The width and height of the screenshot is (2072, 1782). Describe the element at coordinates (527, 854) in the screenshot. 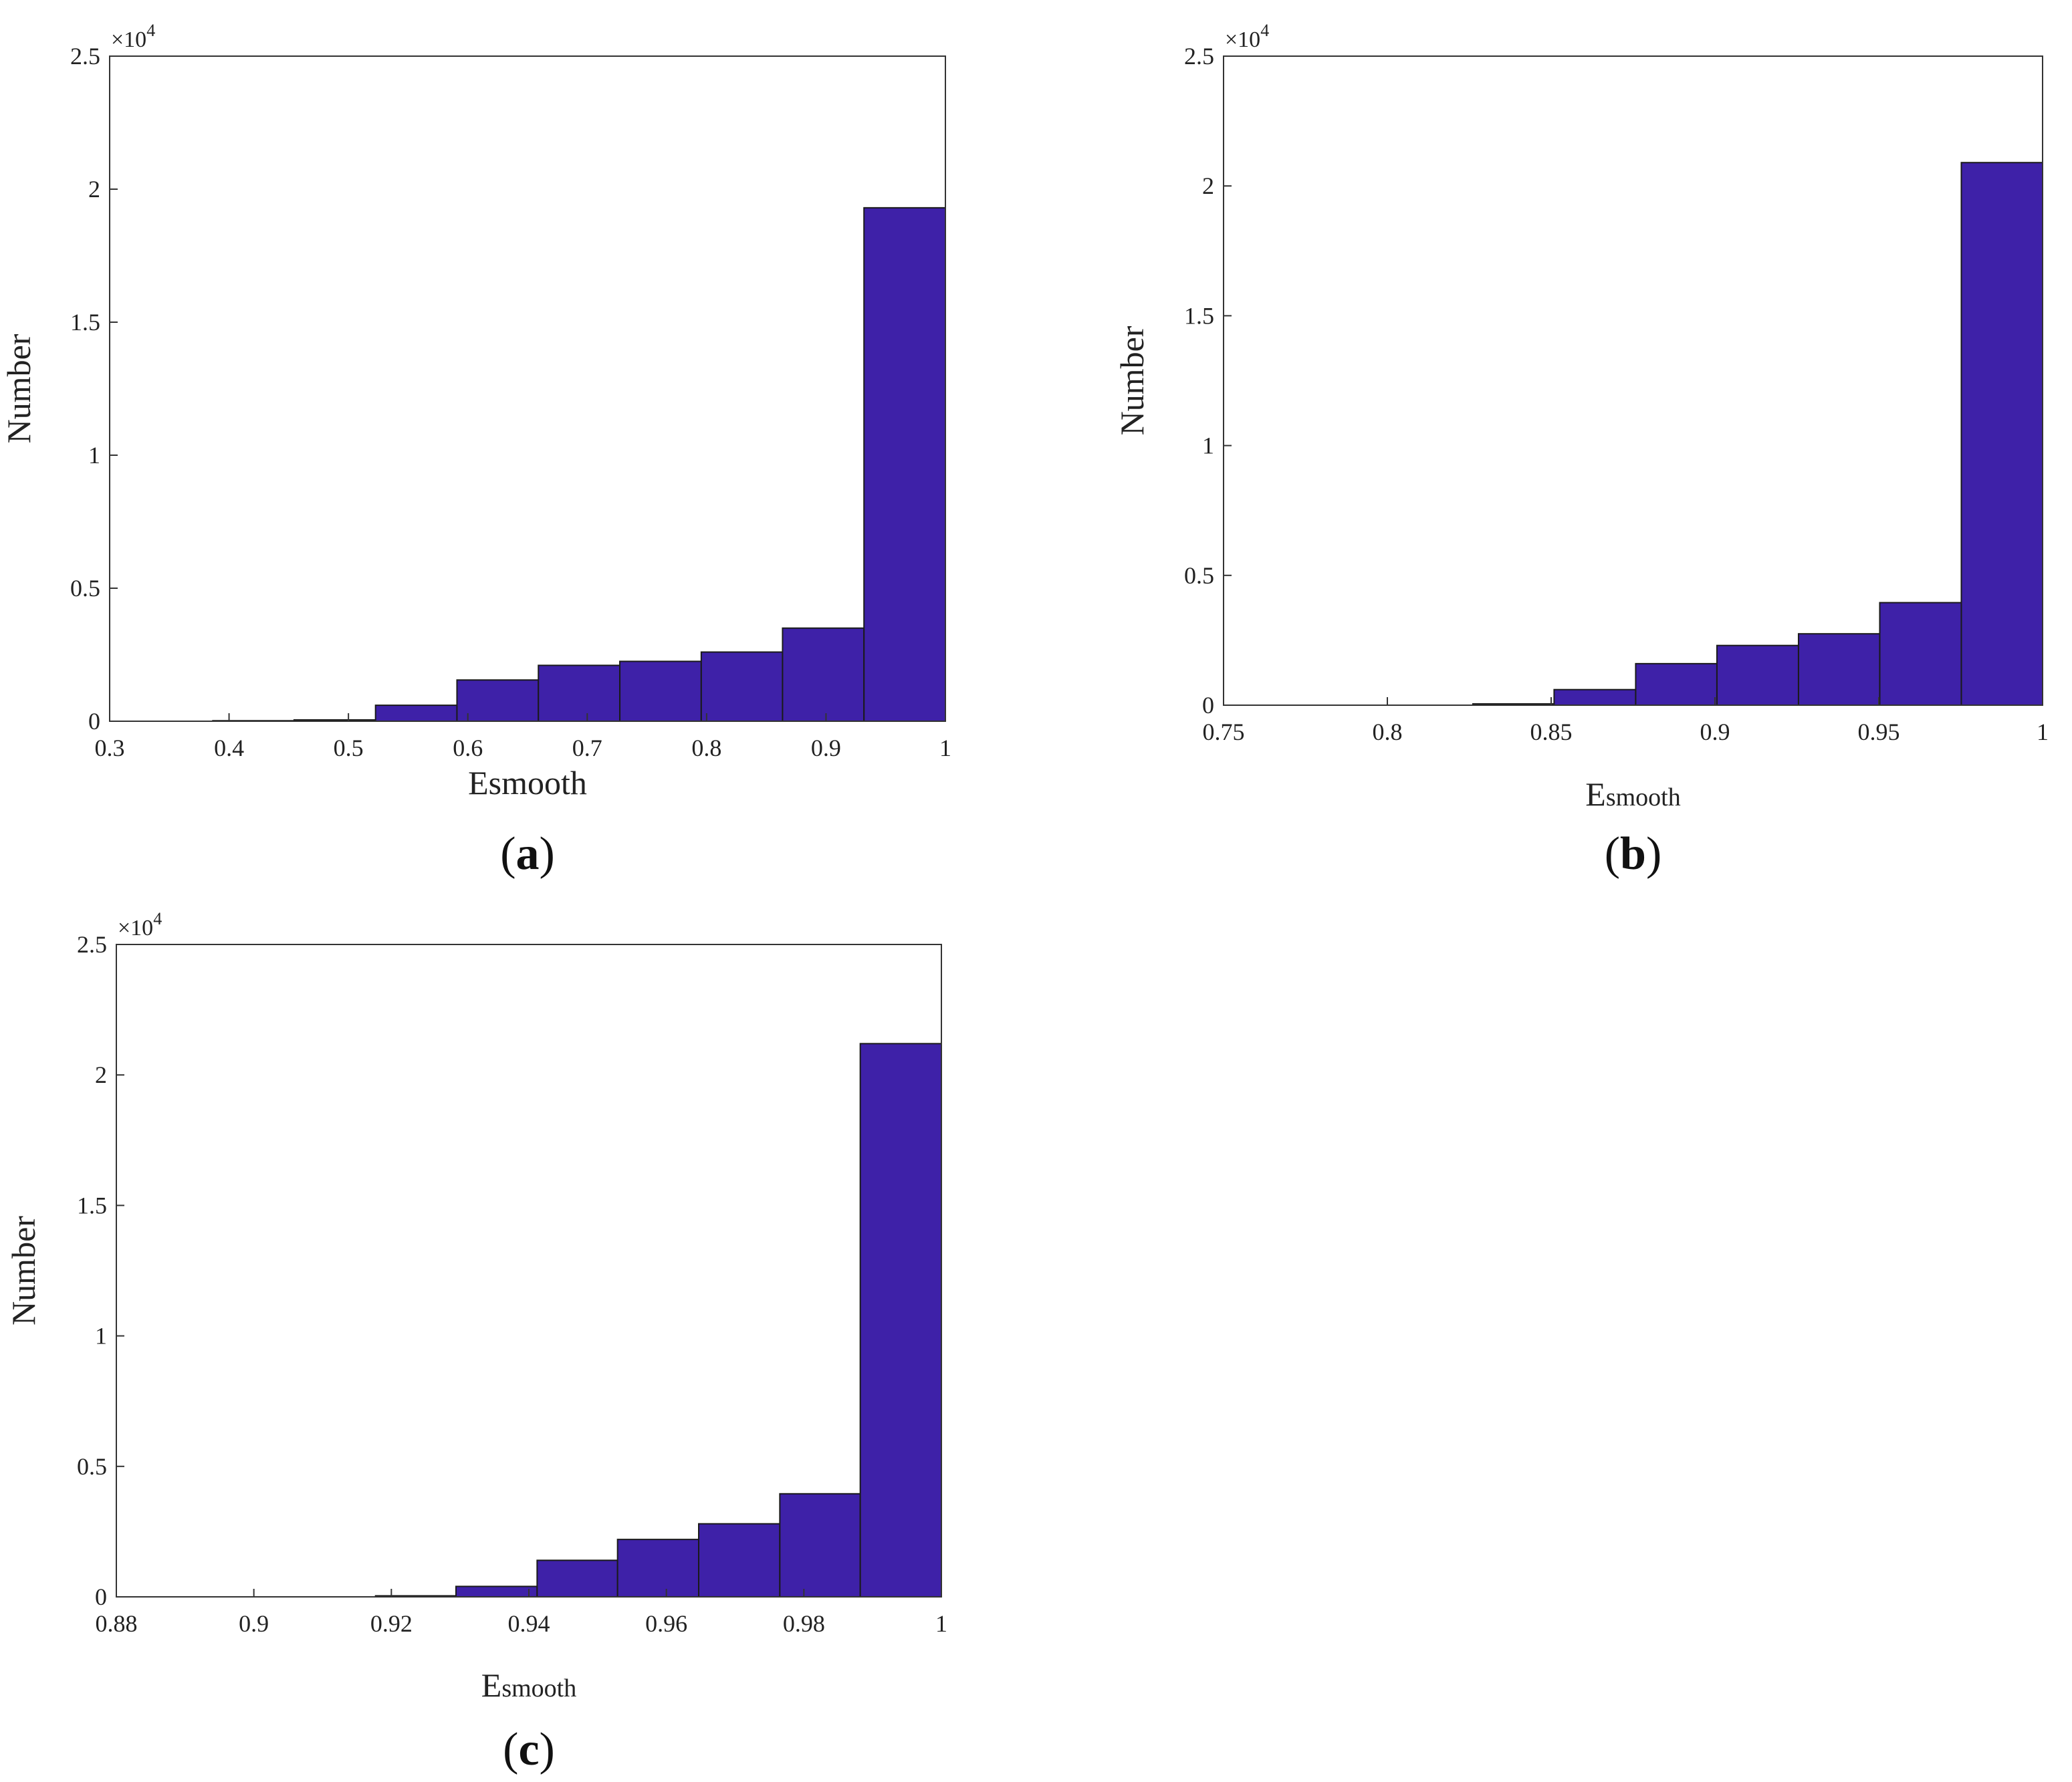

I see `panel-label-a: (a)` at that location.